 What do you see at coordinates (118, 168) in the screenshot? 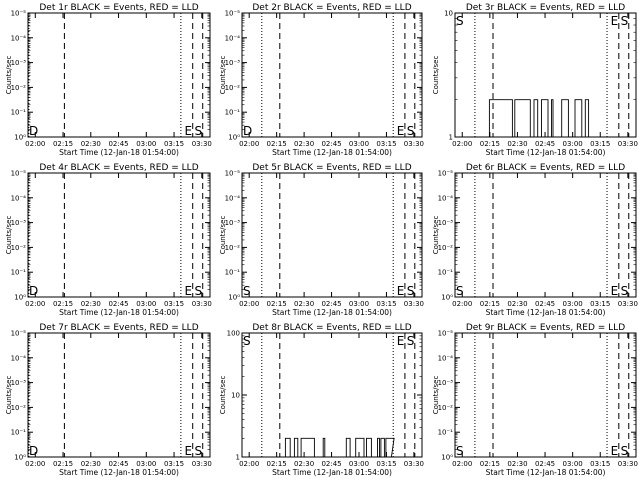
I see `panel-title: Det 4r BLACK = Events, RED = LLD` at bounding box center [118, 168].